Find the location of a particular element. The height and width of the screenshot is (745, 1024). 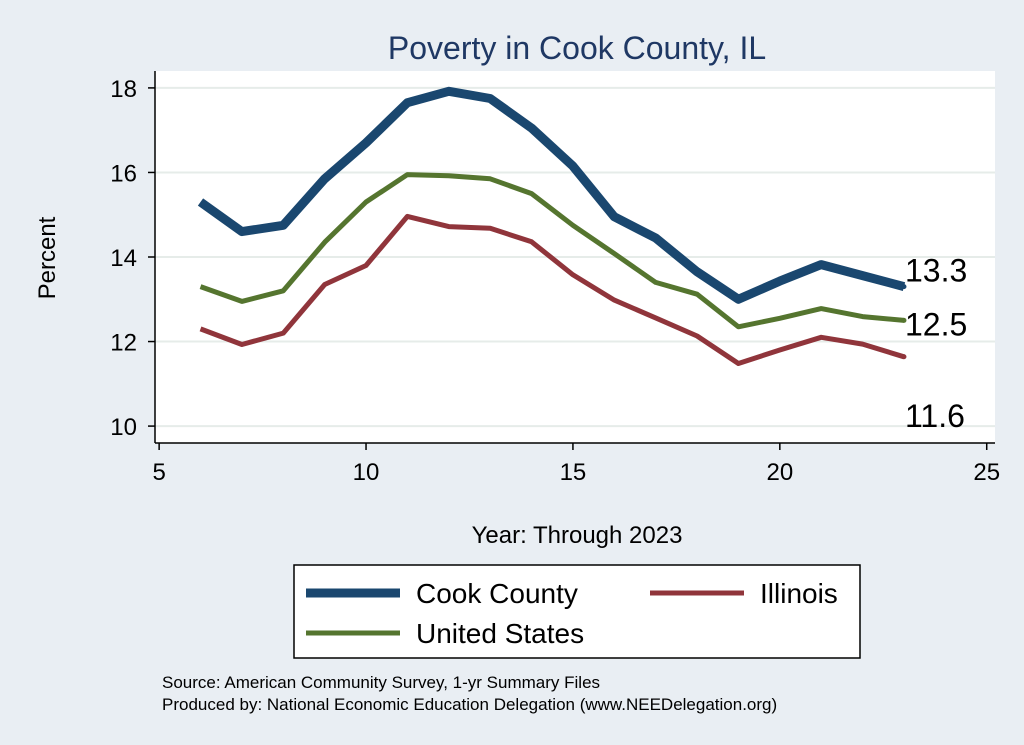

end-label-illinois: 11.6 is located at coordinates (935, 416).